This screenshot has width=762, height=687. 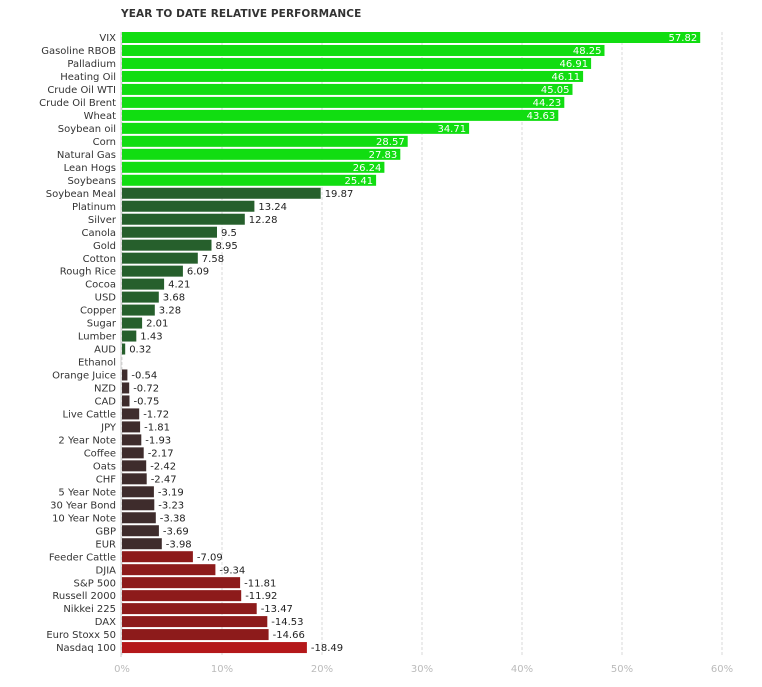 I want to click on value-label: 48.25, so click(x=587, y=51).